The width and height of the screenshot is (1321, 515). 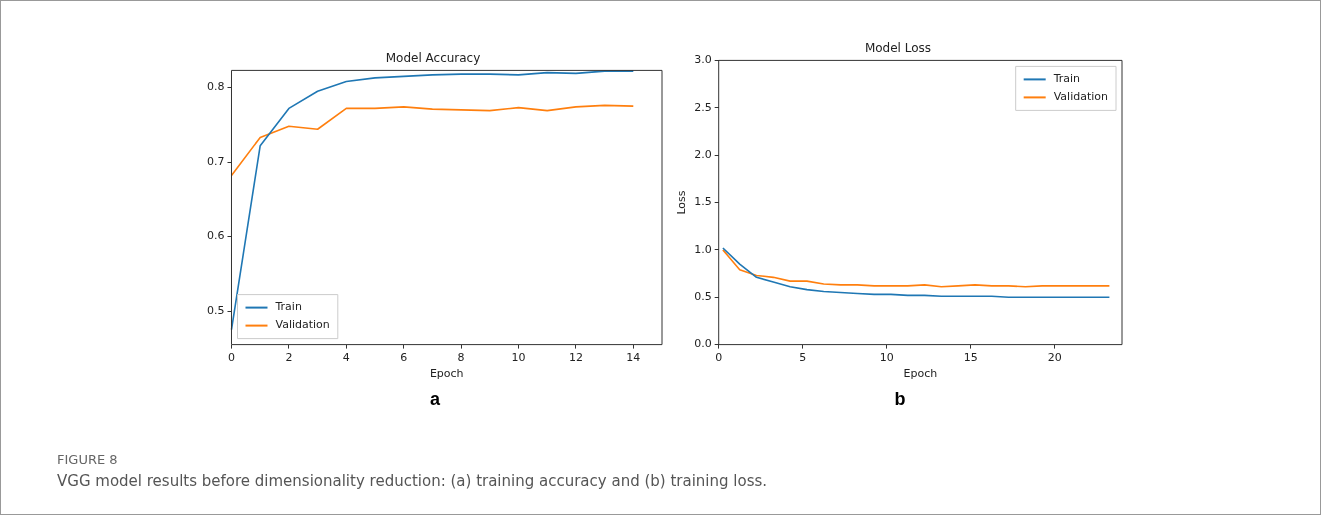 What do you see at coordinates (900, 399) in the screenshot?
I see `text: b` at bounding box center [900, 399].